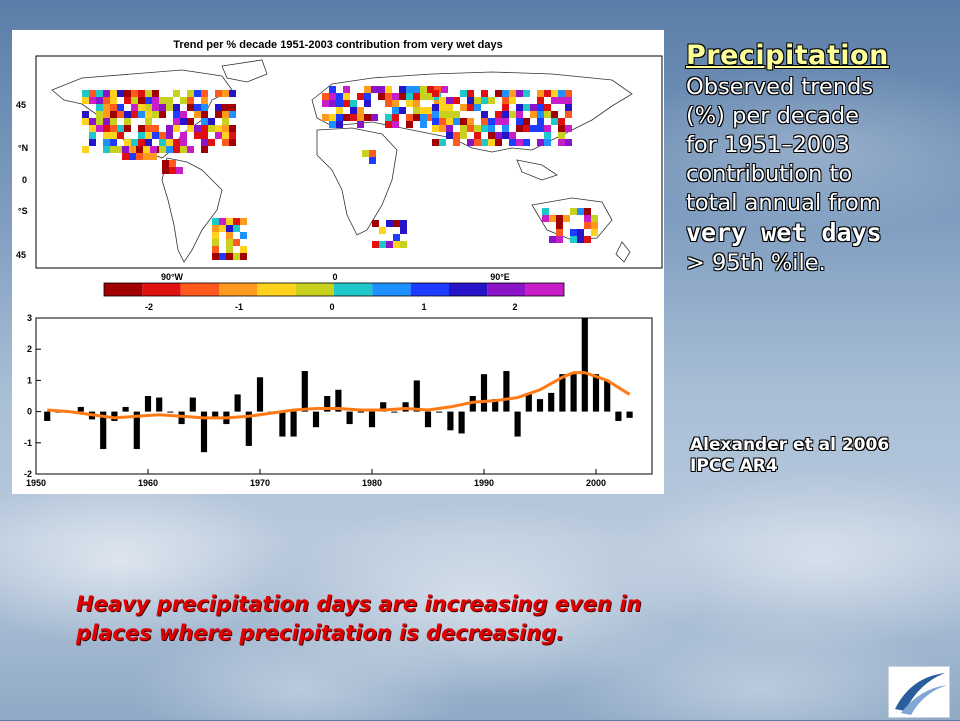 The height and width of the screenshot is (721, 960). I want to click on trend-grid-cells, so click(340, 173).